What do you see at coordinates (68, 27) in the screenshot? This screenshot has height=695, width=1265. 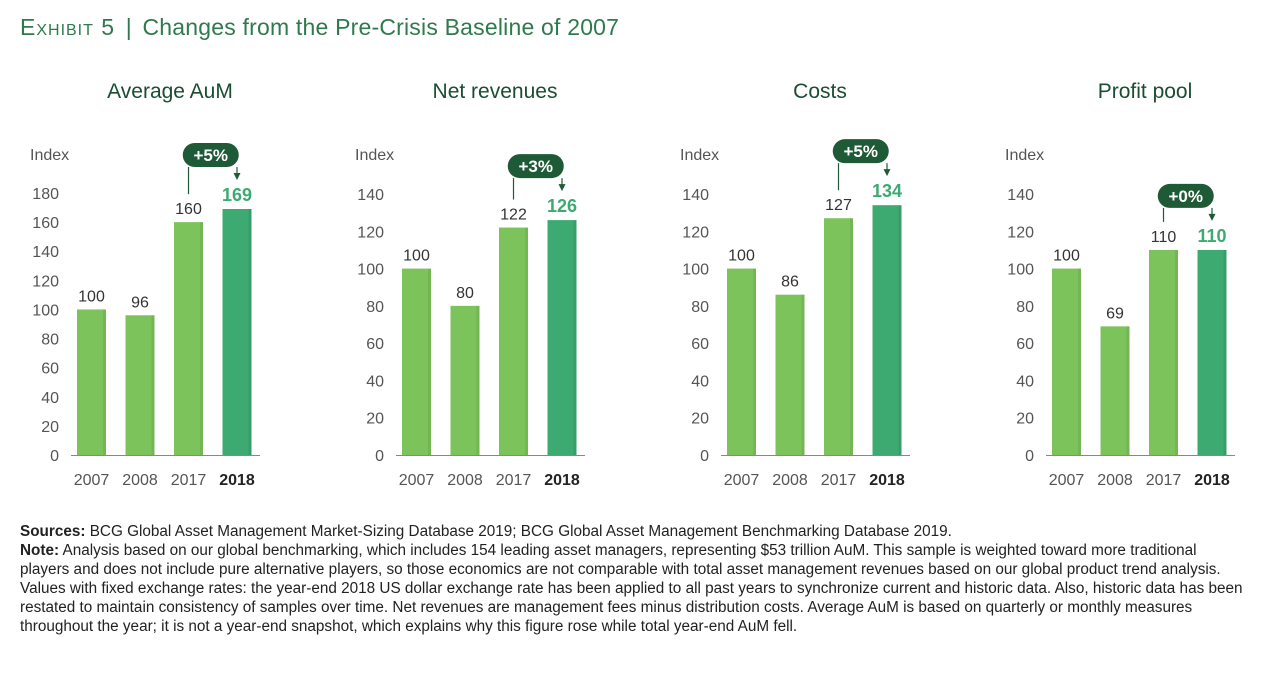 I see `exhibit-label: Exhibit 5` at bounding box center [68, 27].